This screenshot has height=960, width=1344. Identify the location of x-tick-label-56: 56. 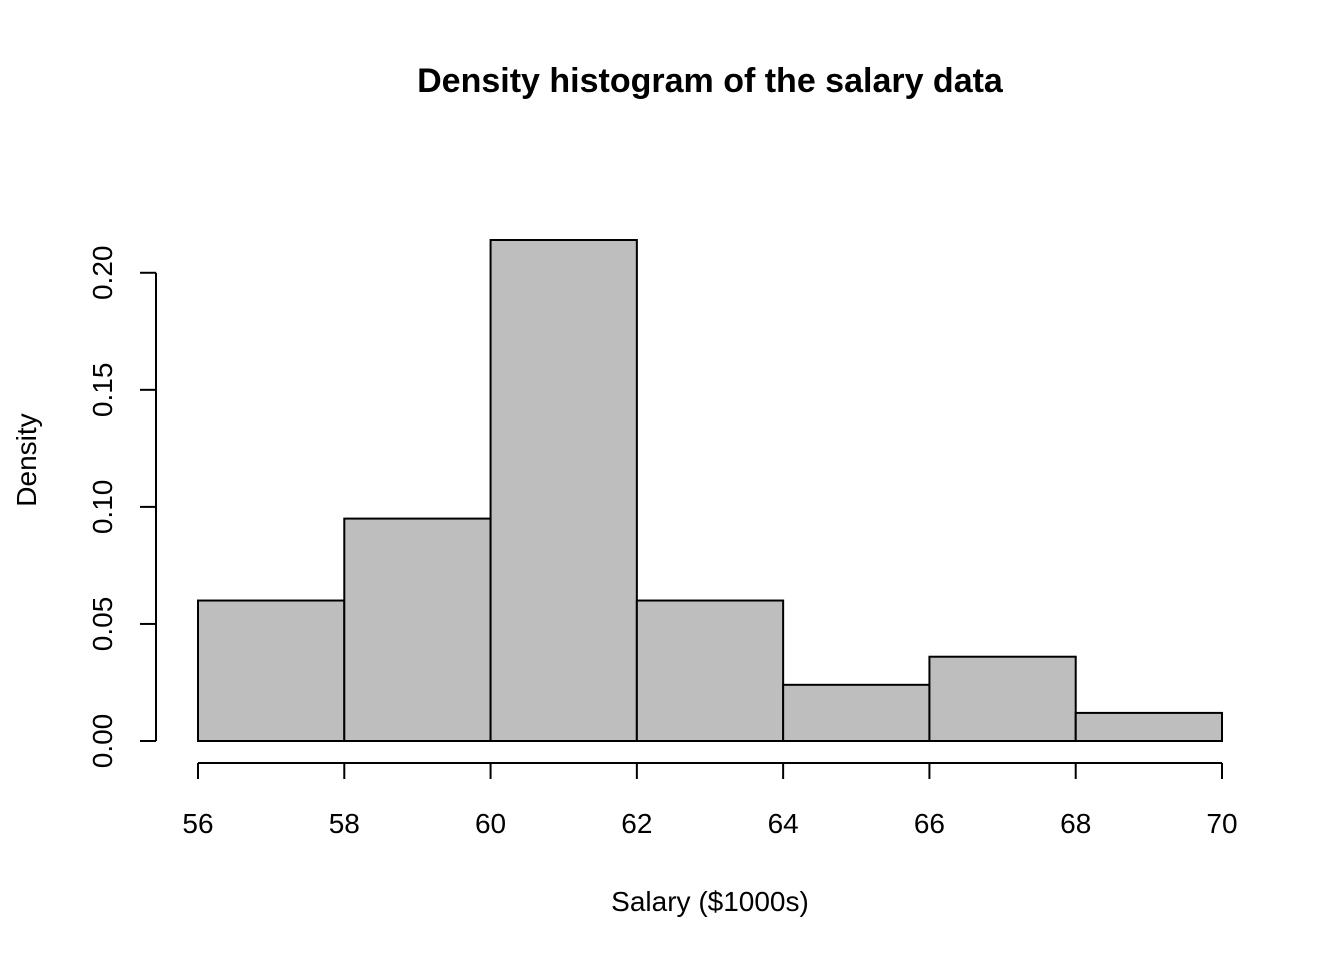
(197, 823).